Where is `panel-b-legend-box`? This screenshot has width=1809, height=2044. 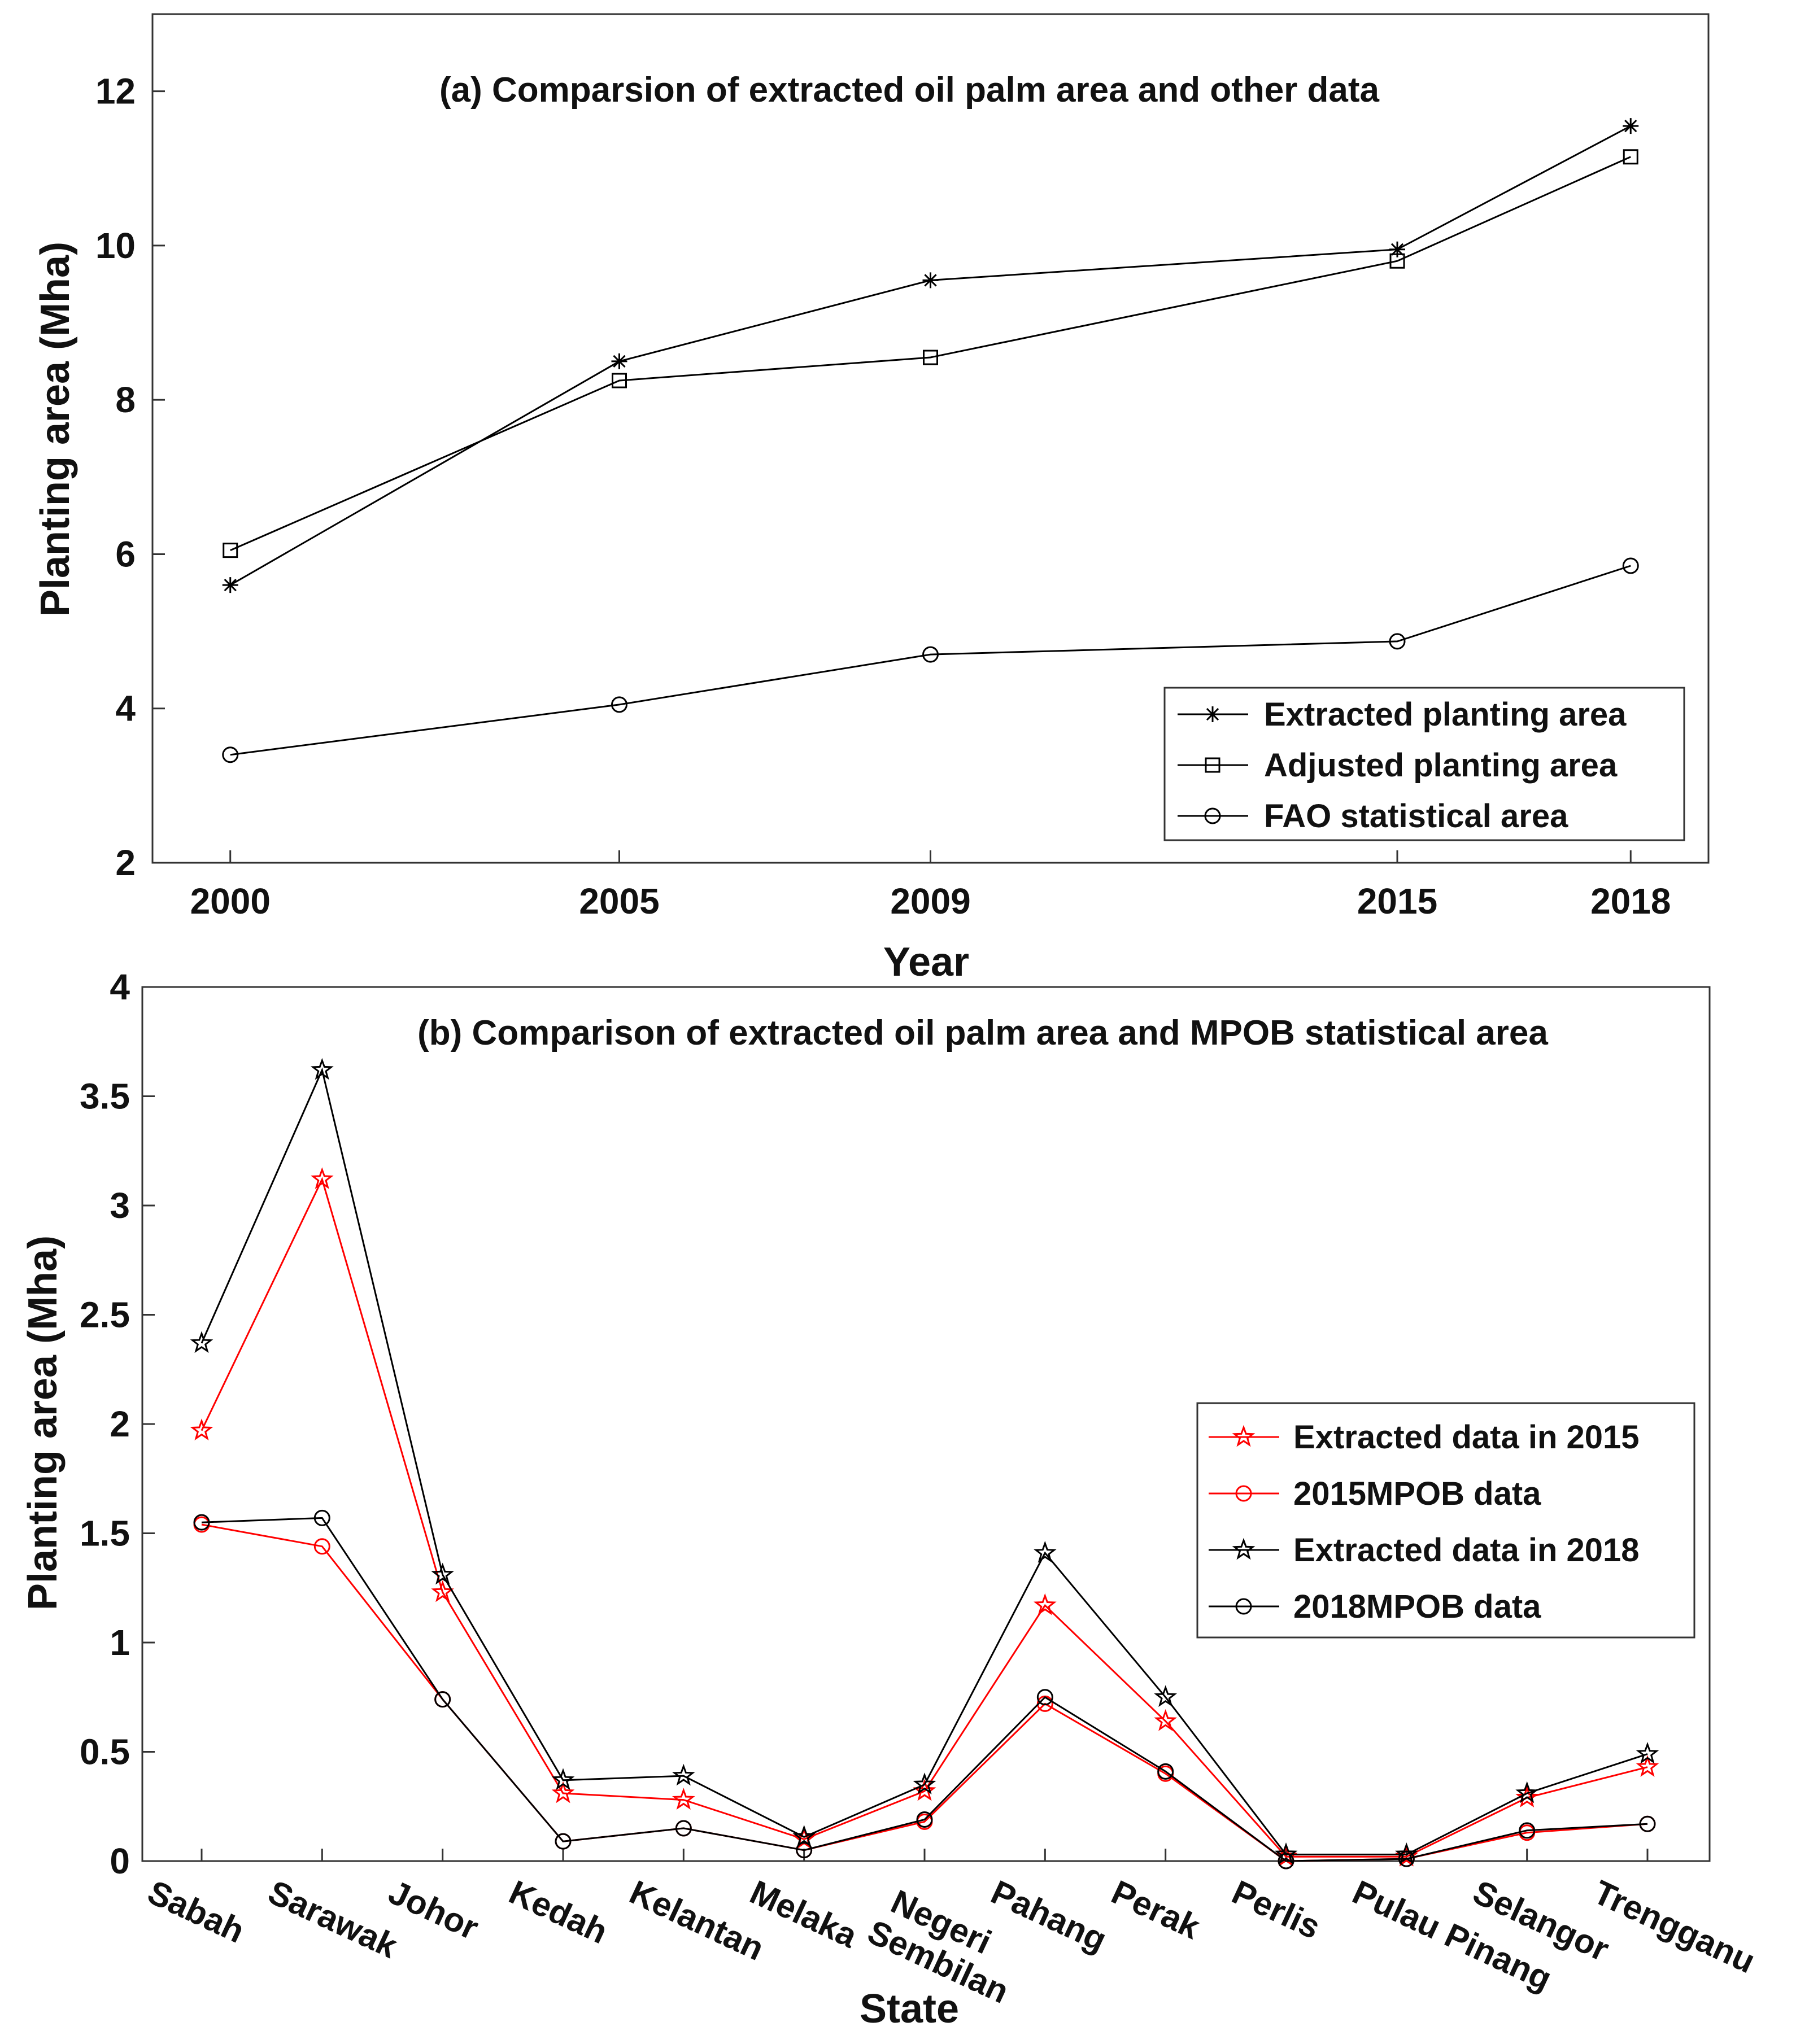 panel-b-legend-box is located at coordinates (1446, 1521).